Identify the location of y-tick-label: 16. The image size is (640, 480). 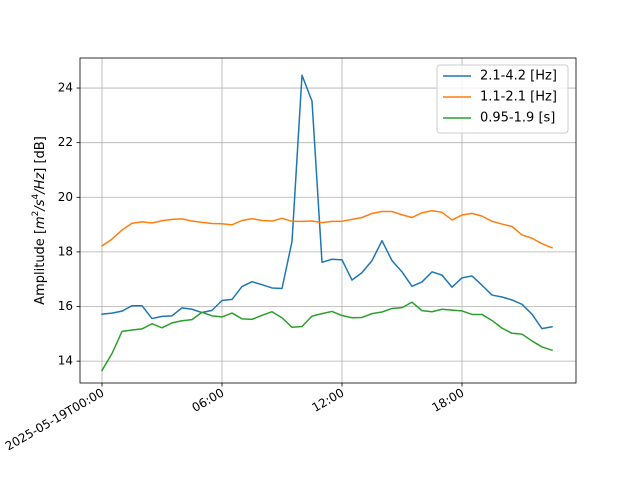
(65, 306).